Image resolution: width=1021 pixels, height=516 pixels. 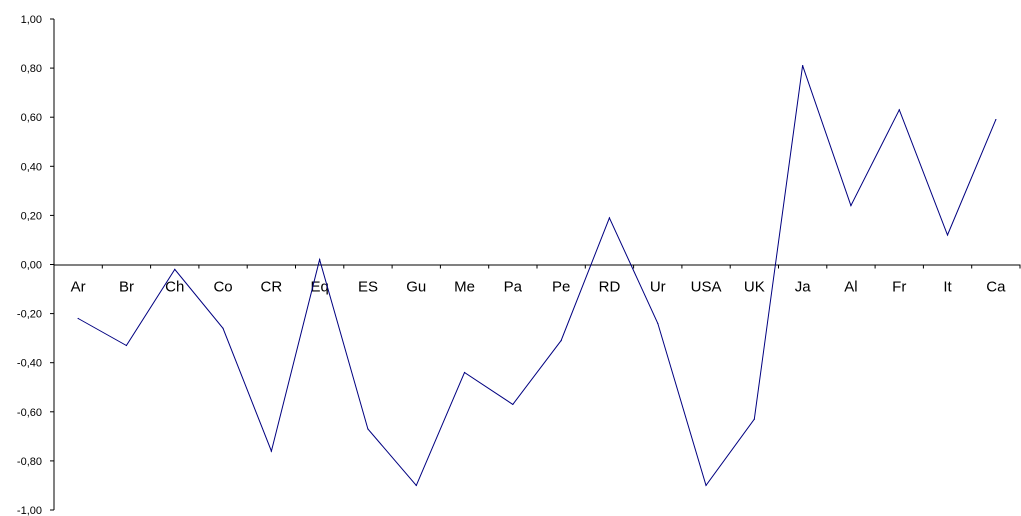 What do you see at coordinates (29, 462) in the screenshot?
I see `y-tick-label: -0,80` at bounding box center [29, 462].